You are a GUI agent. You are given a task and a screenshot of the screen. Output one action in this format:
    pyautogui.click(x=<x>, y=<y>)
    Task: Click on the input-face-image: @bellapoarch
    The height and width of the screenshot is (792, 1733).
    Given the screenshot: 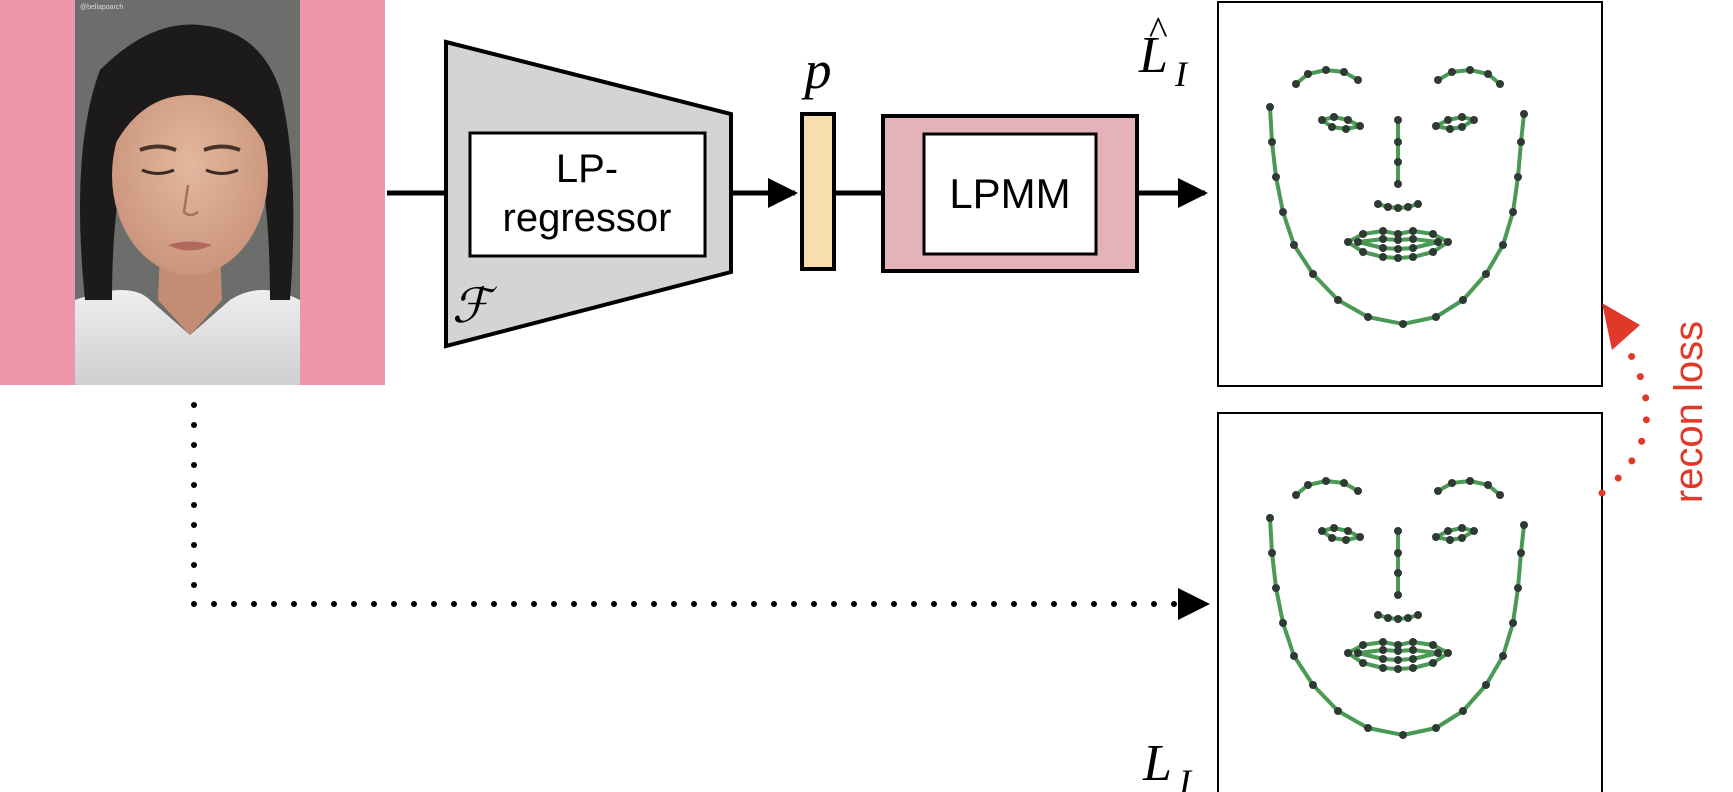 What is the action you would take?
    pyautogui.click(x=192, y=192)
    